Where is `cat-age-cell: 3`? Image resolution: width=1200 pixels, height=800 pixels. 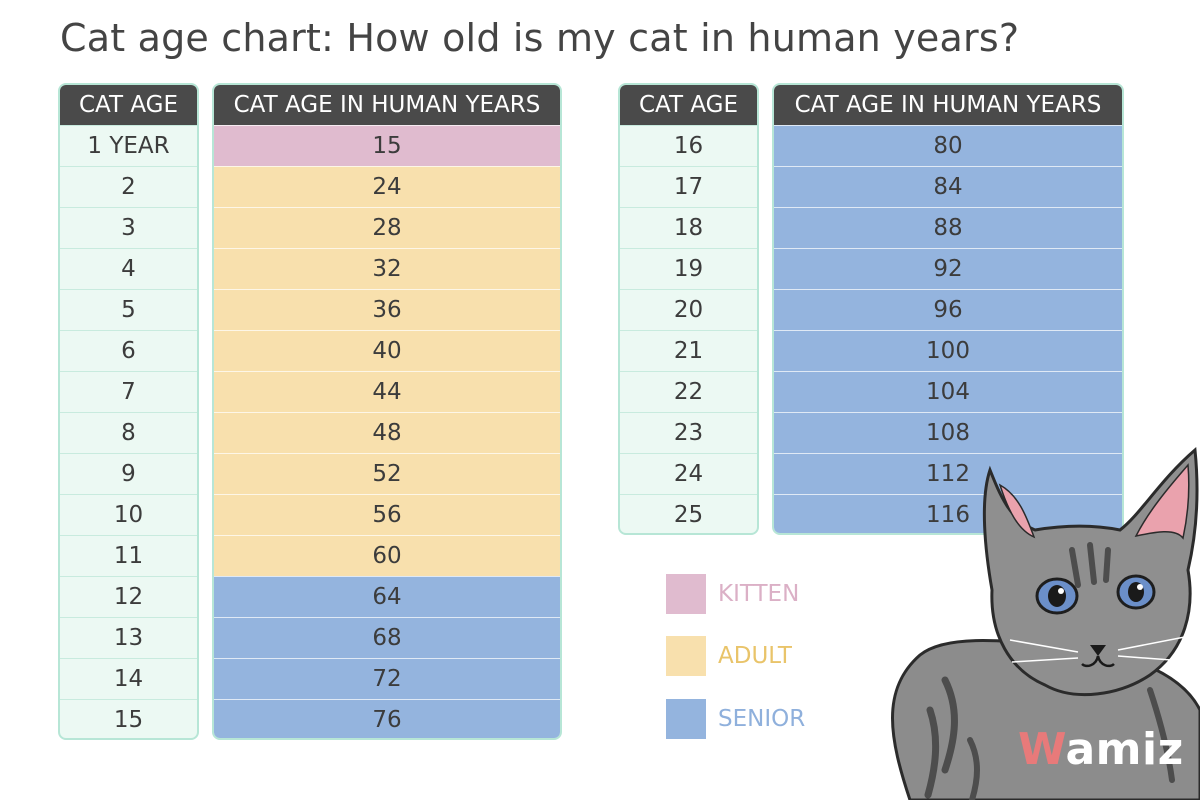
cat-age-cell: 3 is located at coordinates (128, 227).